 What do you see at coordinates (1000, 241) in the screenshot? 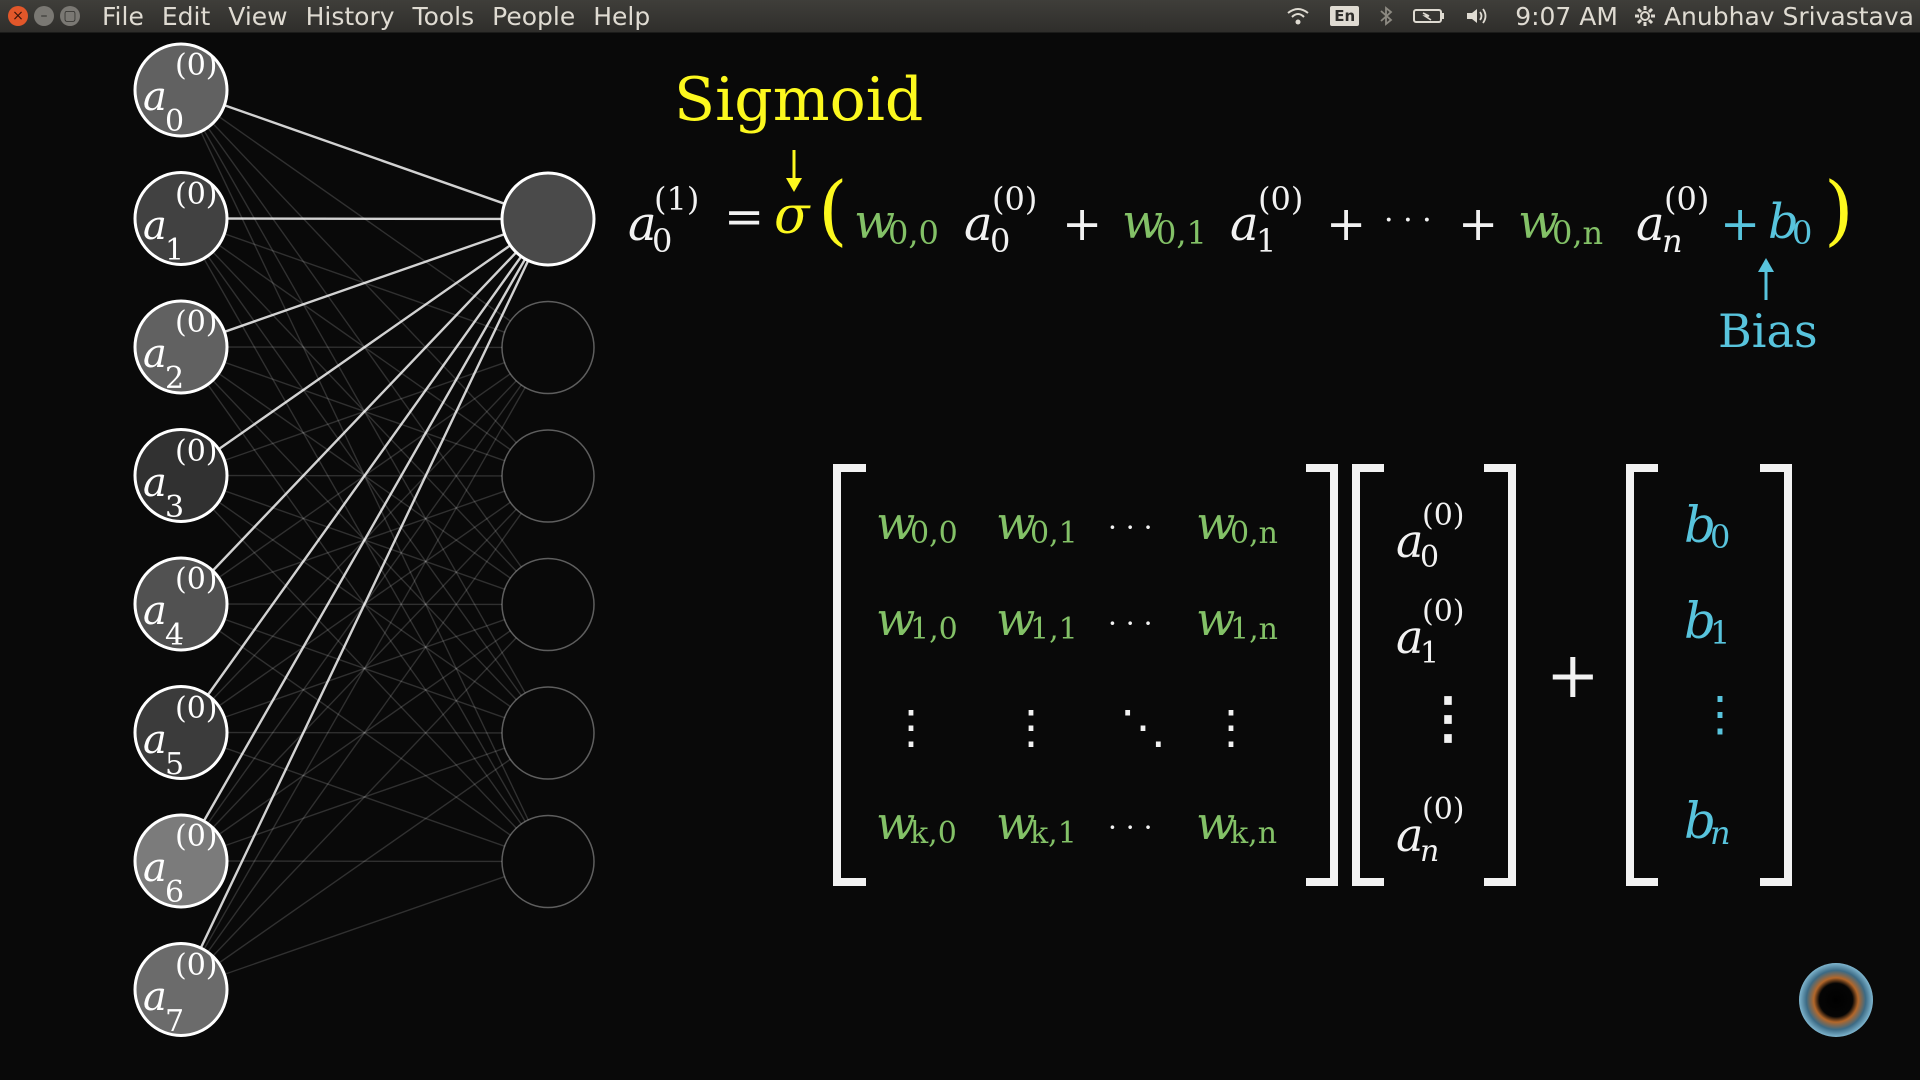
I see `eq-a0-sub: 0` at bounding box center [1000, 241].